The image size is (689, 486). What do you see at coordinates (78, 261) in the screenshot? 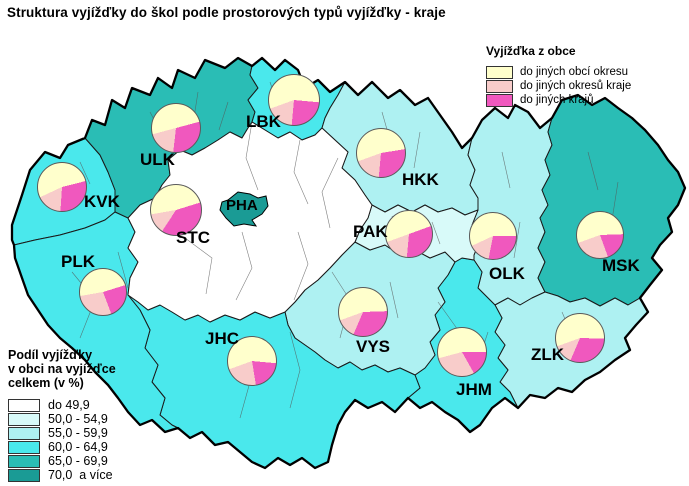
I see `region-label-PLK: PLK` at bounding box center [78, 261].